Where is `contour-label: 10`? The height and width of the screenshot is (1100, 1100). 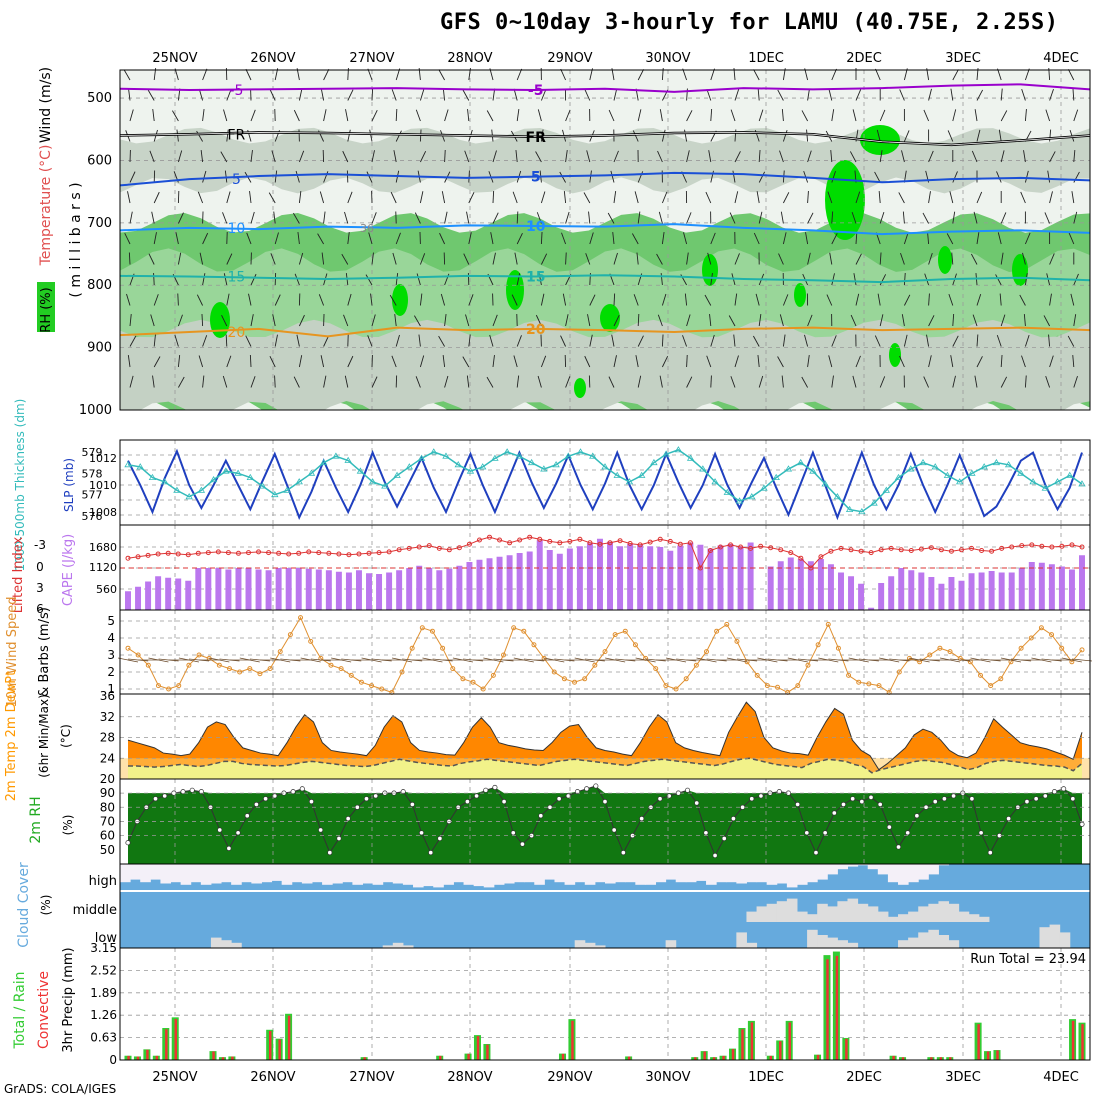
contour-label: 10 is located at coordinates (236, 229).